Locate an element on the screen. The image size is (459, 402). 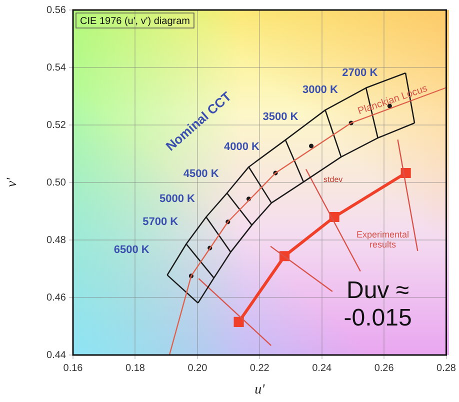
annotation: 5700 K is located at coordinates (160, 222).